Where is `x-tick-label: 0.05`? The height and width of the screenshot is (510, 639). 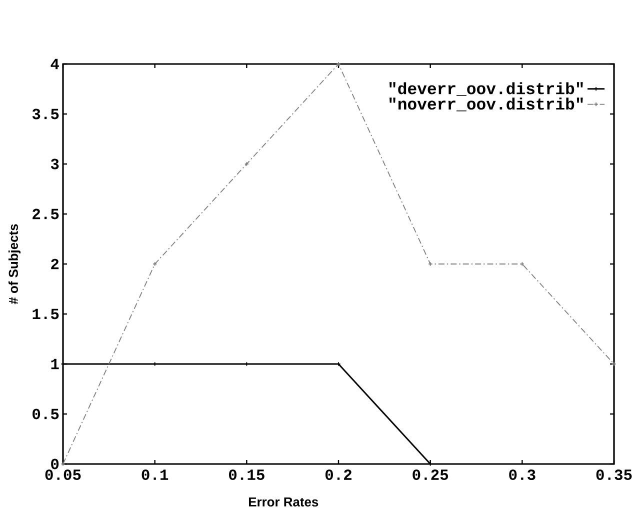
x-tick-label: 0.05 is located at coordinates (63, 475).